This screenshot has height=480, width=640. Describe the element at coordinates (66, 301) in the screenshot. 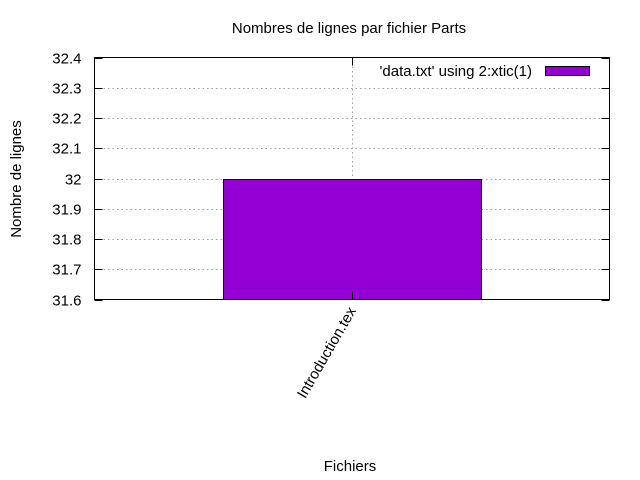

I see `y-tick-label: 31.6` at that location.